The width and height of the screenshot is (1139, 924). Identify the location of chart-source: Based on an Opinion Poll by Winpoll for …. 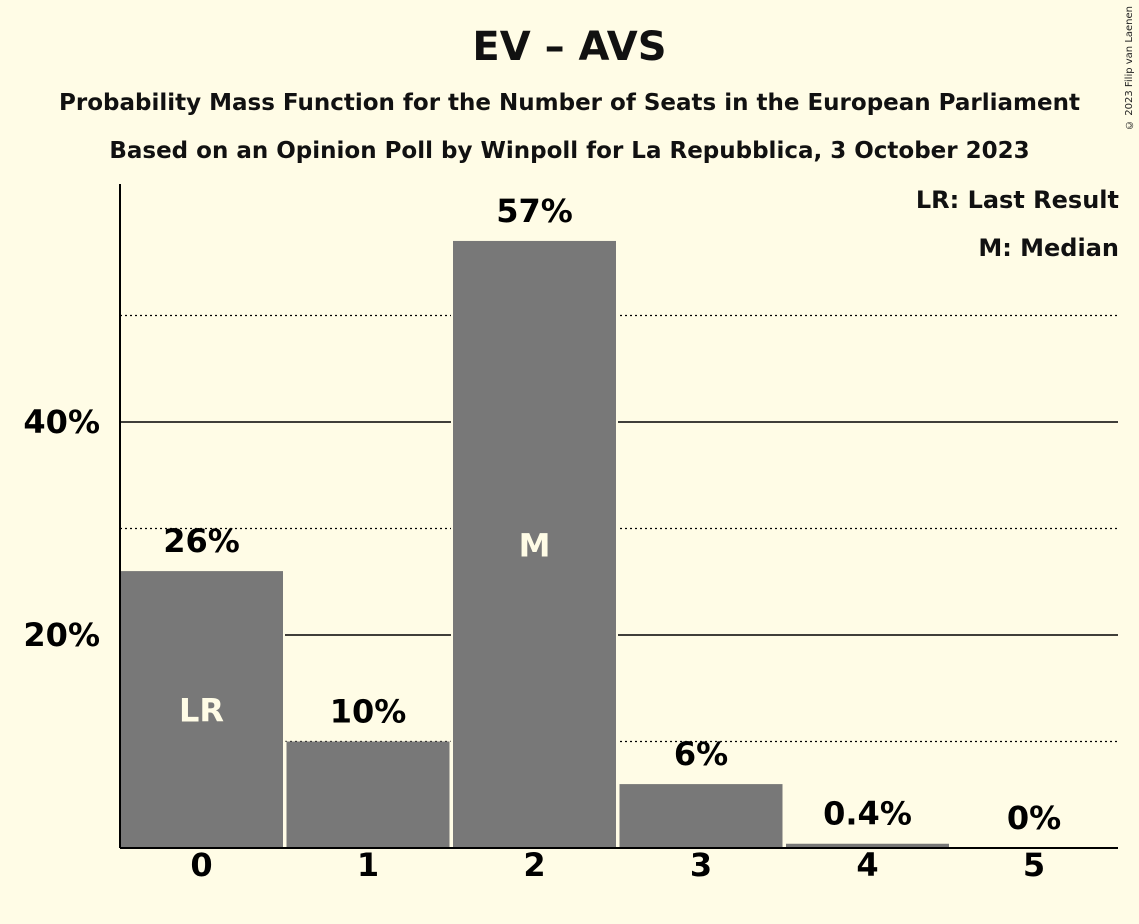
(569, 151).